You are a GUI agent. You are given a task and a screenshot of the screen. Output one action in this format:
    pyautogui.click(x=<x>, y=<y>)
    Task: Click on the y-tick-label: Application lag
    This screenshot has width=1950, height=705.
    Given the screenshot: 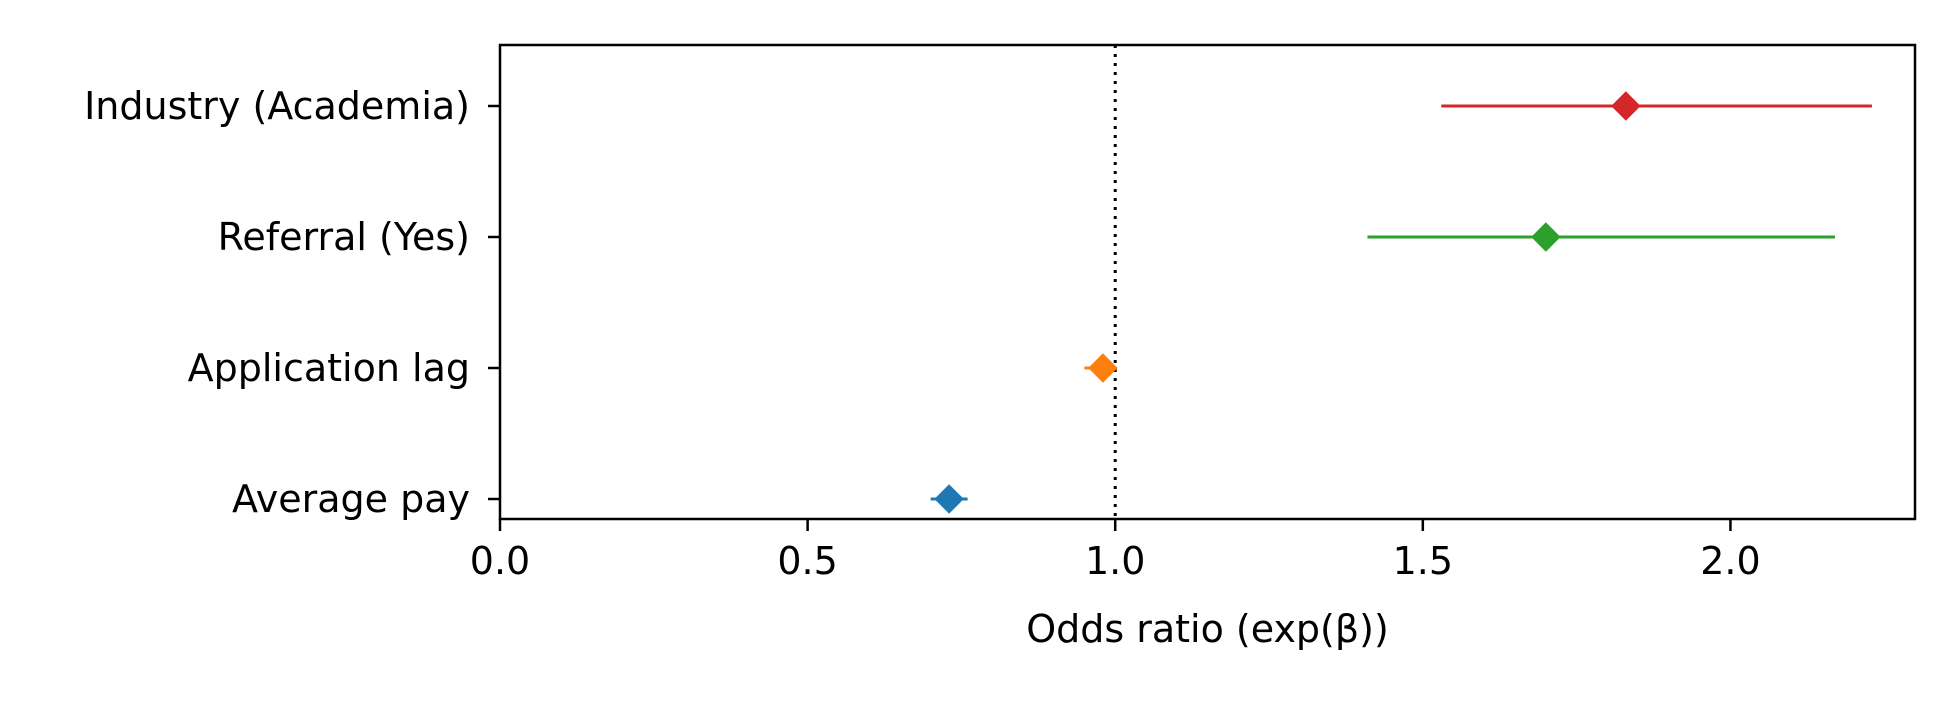 What is the action you would take?
    pyautogui.click(x=329, y=368)
    